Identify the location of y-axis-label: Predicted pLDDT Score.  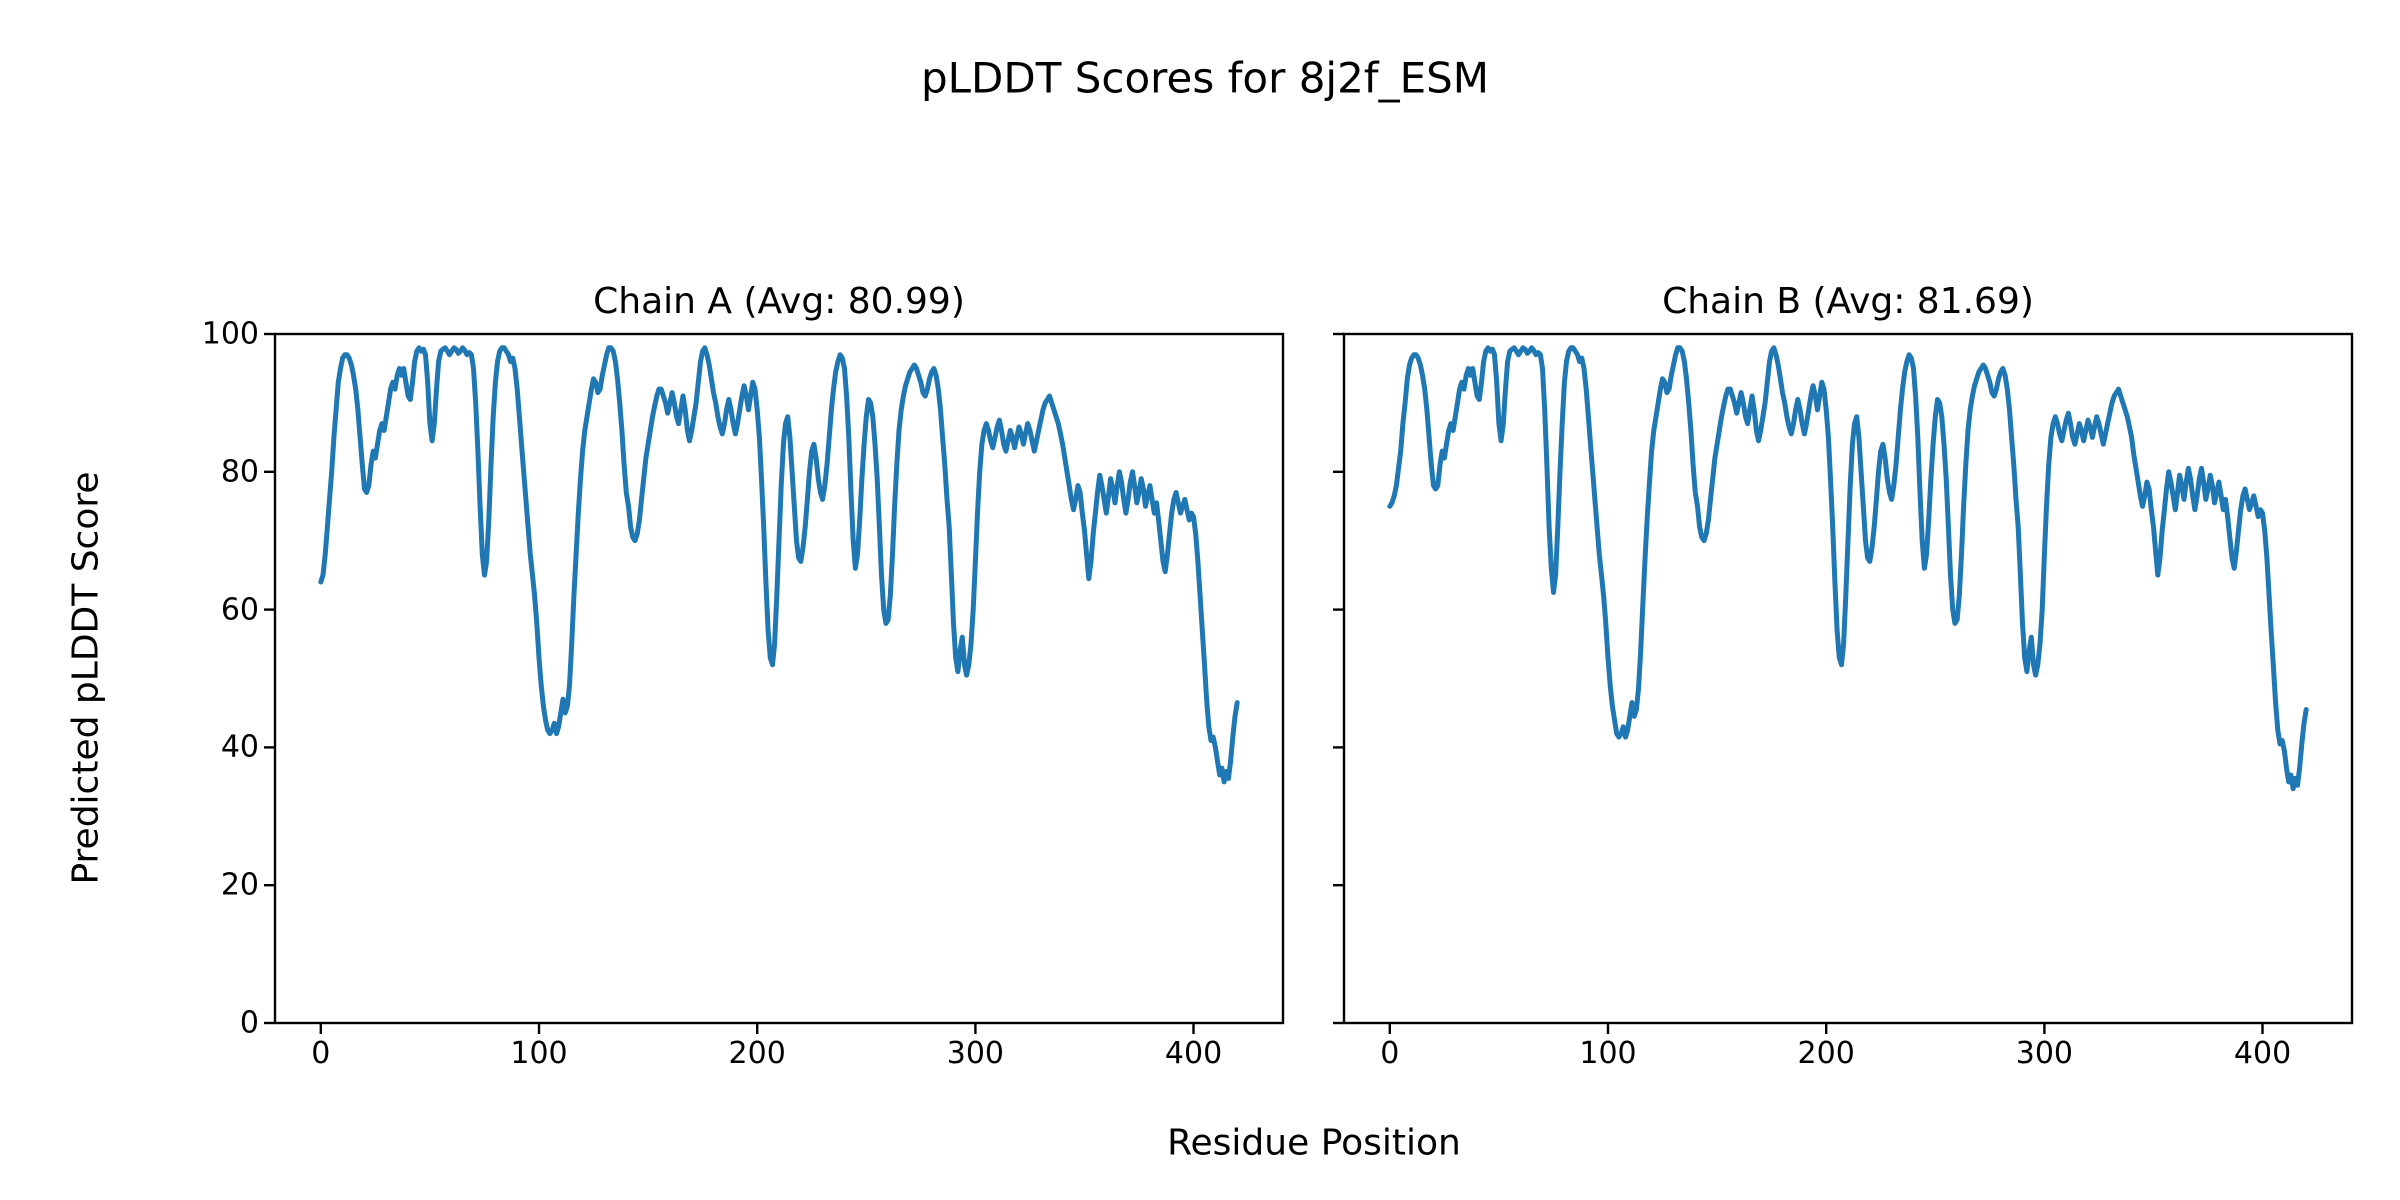
(86, 678).